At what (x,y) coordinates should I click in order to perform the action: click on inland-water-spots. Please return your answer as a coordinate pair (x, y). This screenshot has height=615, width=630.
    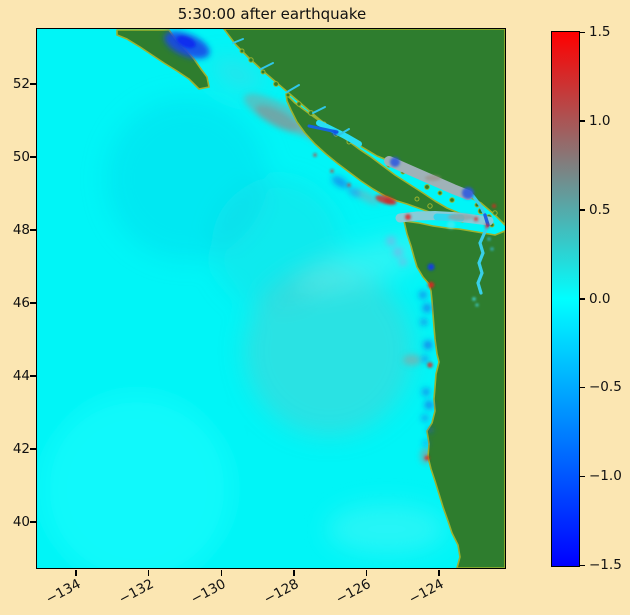
    Looking at the image, I should click on (413, 218).